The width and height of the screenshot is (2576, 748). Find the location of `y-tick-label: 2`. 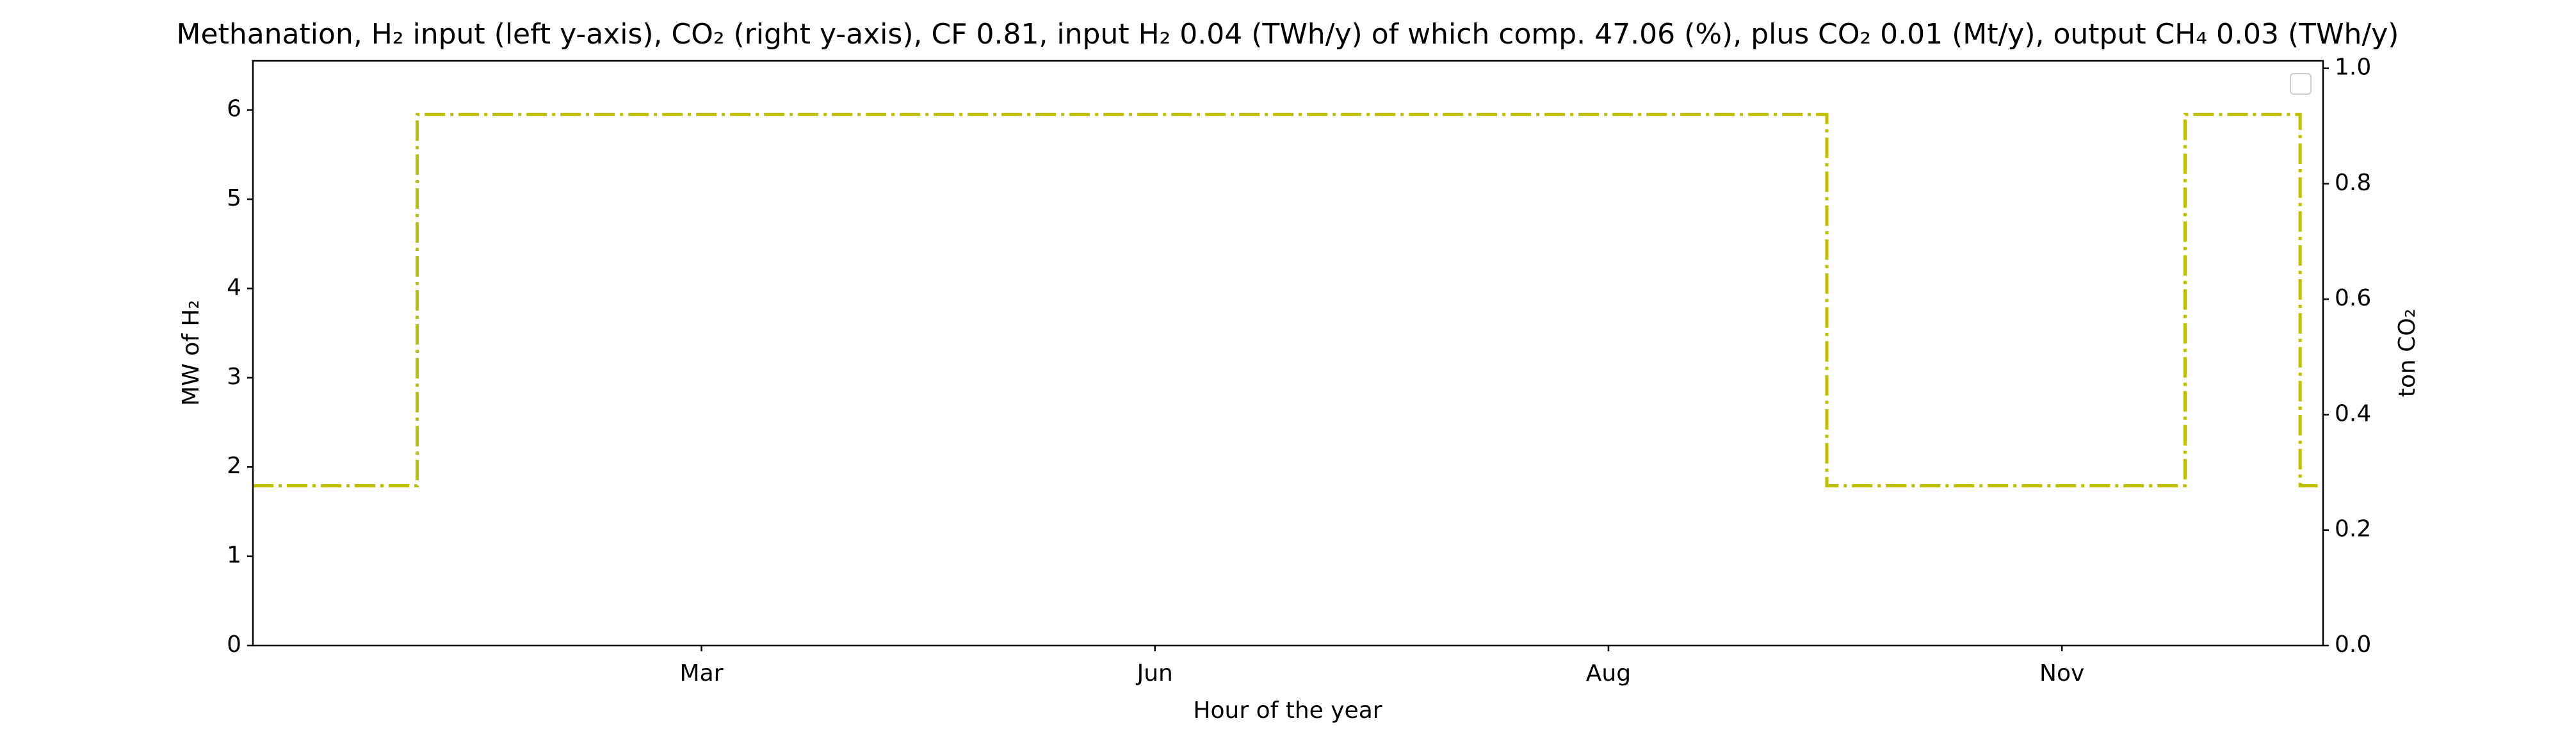

y-tick-label: 2 is located at coordinates (234, 466).